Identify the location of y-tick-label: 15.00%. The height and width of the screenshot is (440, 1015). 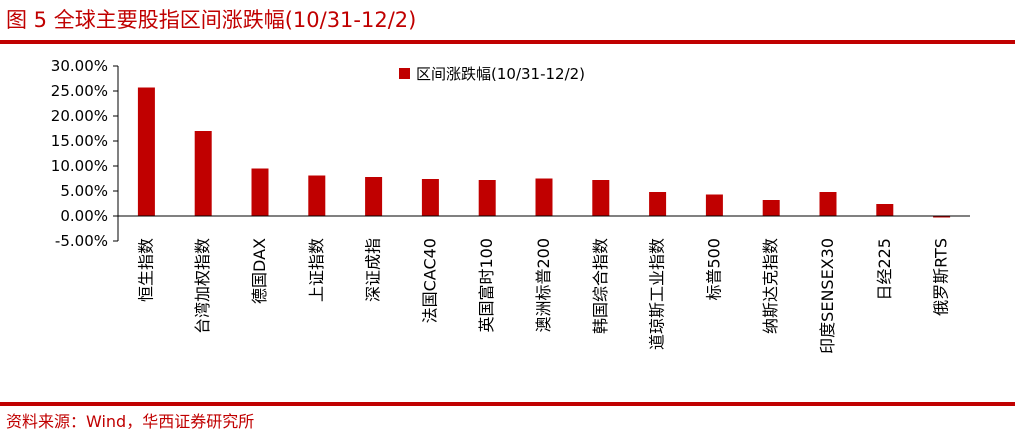
(79, 141).